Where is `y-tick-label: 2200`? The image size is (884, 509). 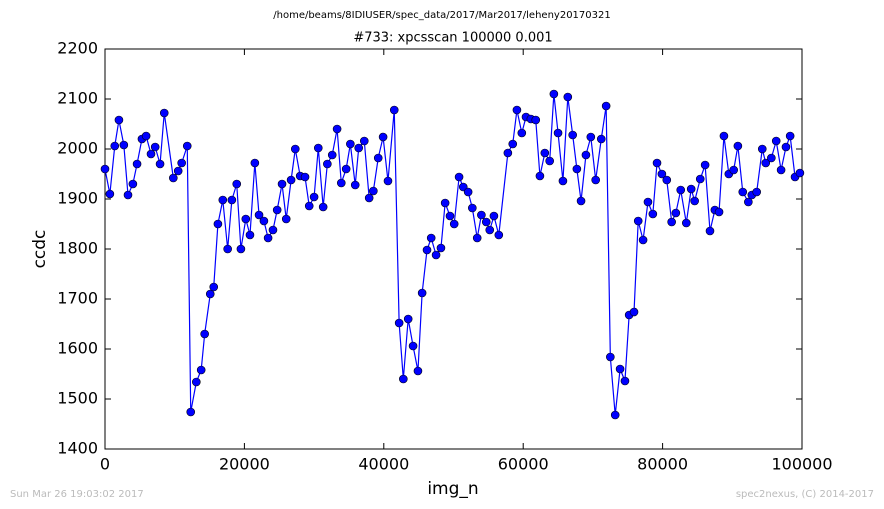
y-tick-label: 2200 is located at coordinates (77, 48).